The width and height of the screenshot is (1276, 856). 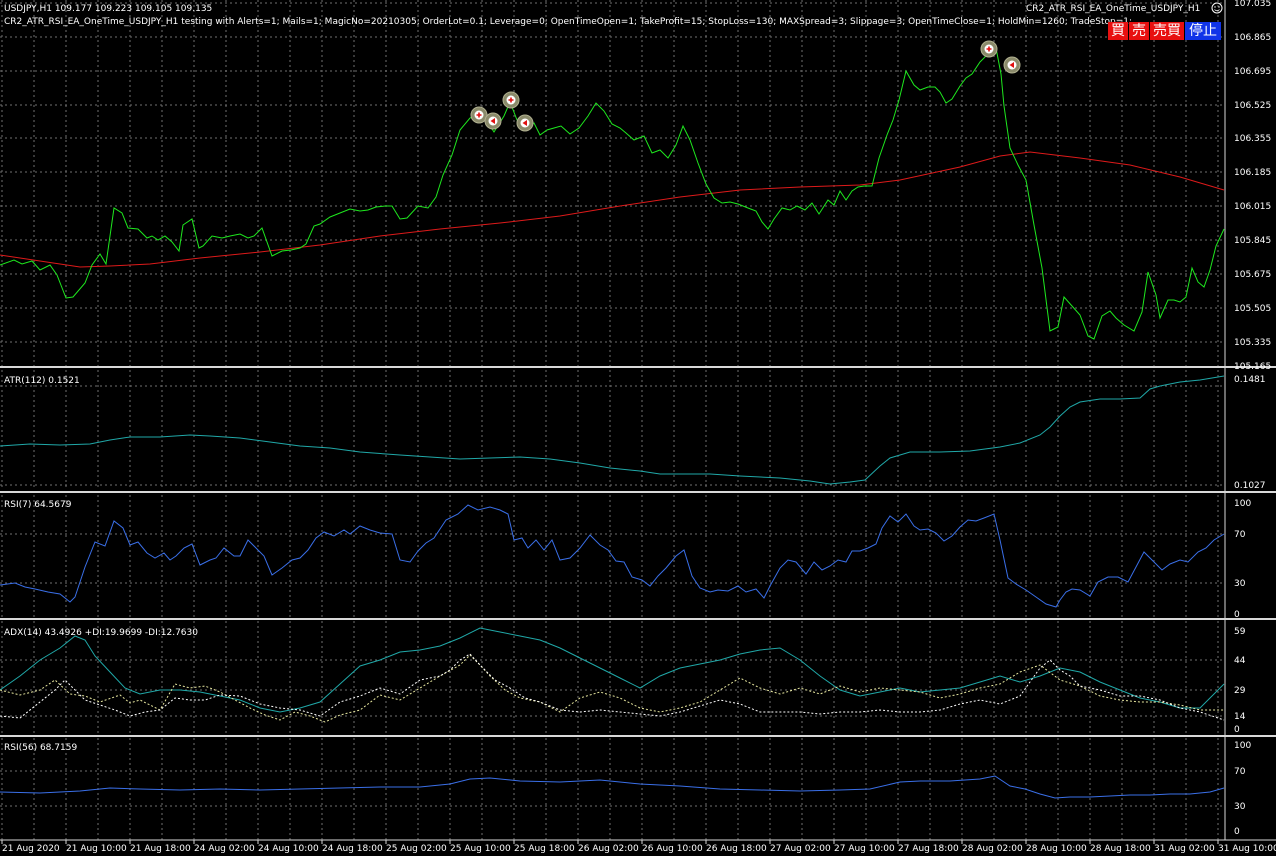 What do you see at coordinates (1203, 31) in the screenshot?
I see `stop-button: 停止` at bounding box center [1203, 31].